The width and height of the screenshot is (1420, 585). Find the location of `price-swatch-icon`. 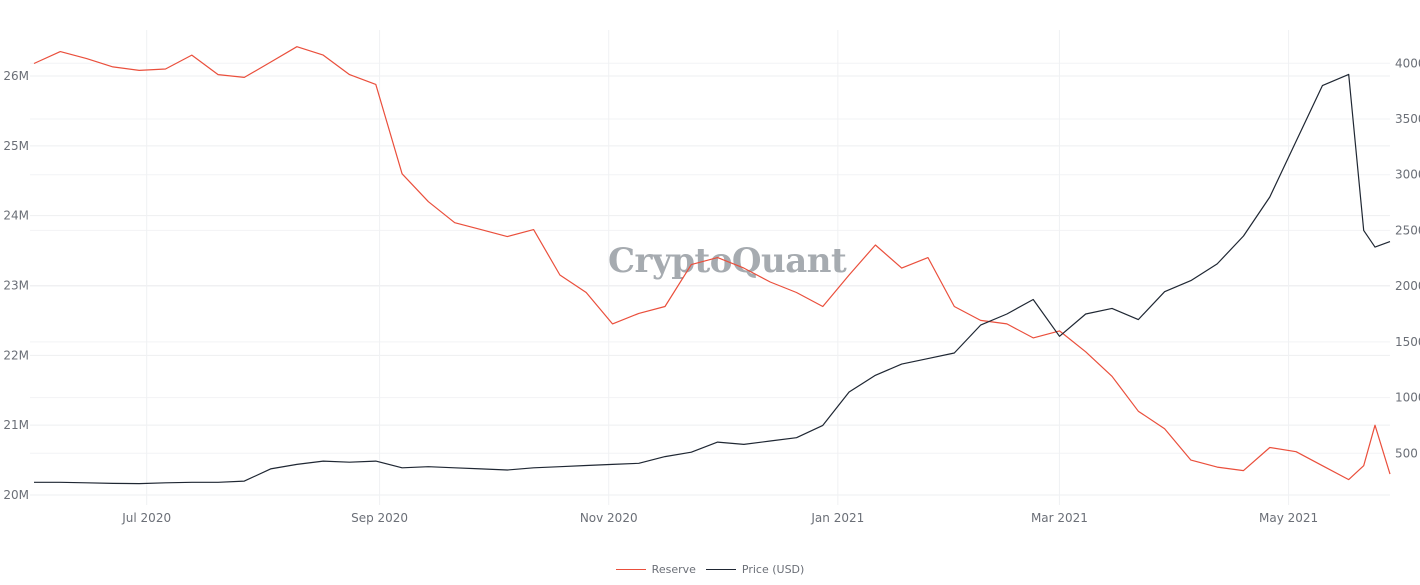

price-swatch-icon is located at coordinates (720, 569).